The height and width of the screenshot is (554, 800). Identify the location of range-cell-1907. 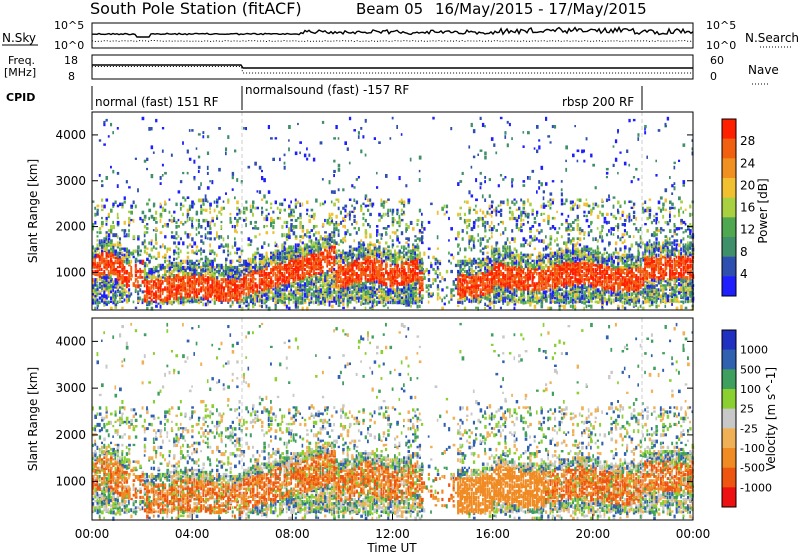
(273, 254).